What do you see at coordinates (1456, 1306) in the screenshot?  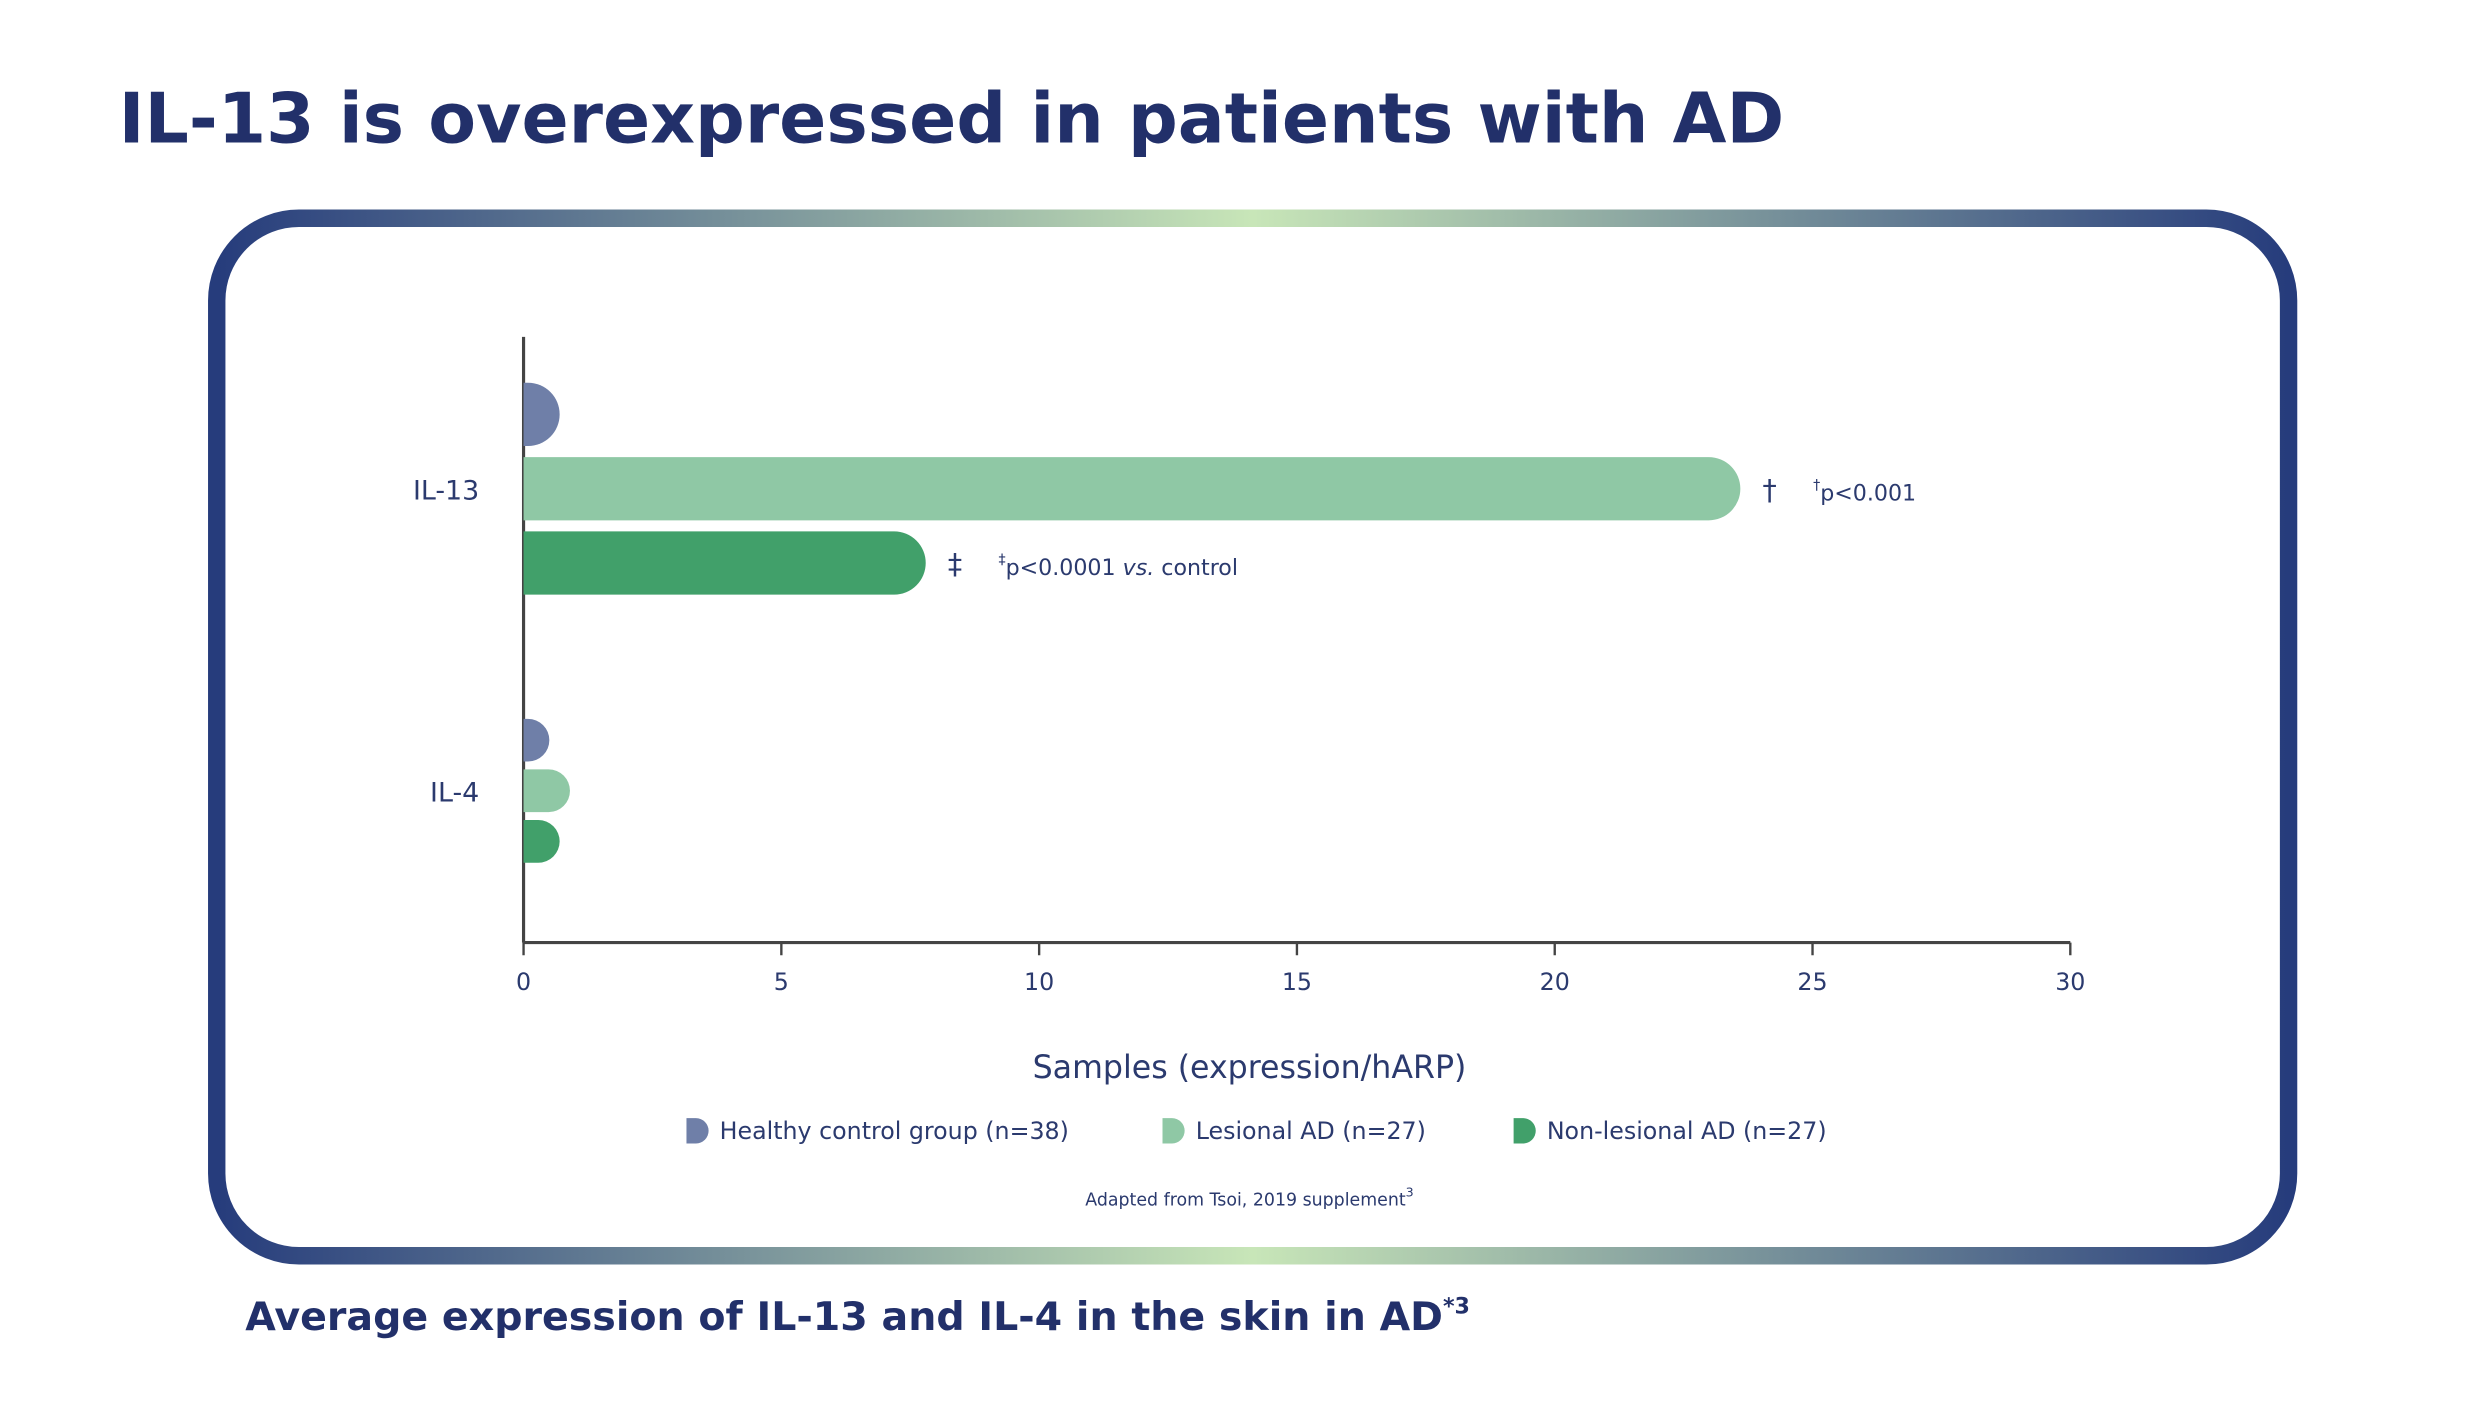 I see `chart-title-sup: *3` at bounding box center [1456, 1306].